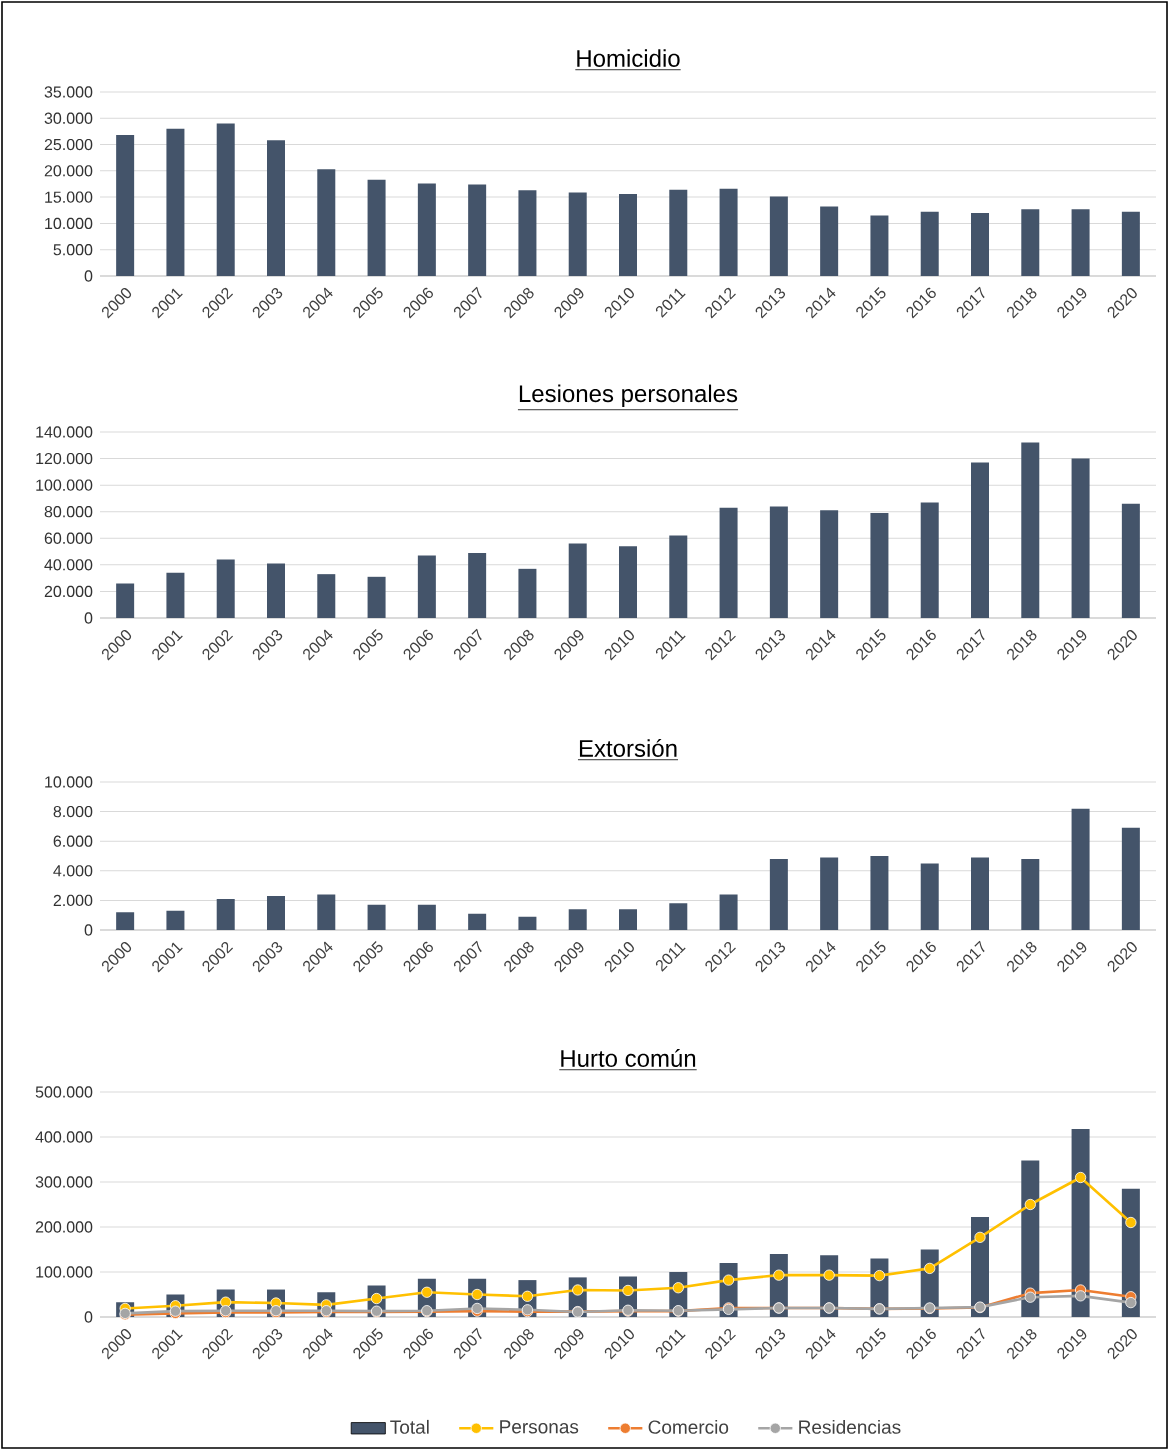 This screenshot has width=1169, height=1450. I want to click on y-tick-label: 2.000, so click(73, 900).